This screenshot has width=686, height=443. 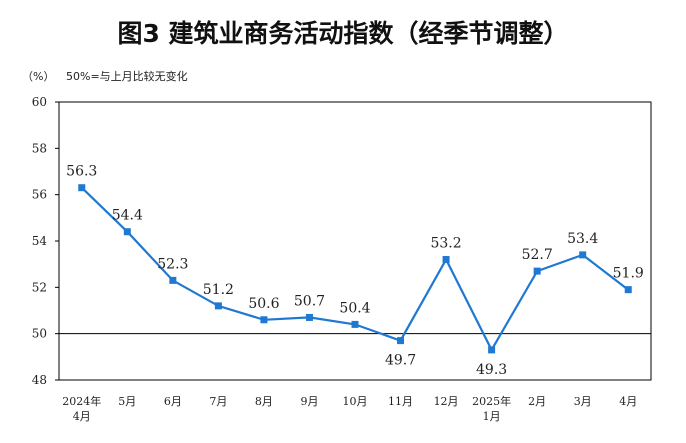 I want to click on x-tick-label: 2024年 4月, so click(x=81, y=408).